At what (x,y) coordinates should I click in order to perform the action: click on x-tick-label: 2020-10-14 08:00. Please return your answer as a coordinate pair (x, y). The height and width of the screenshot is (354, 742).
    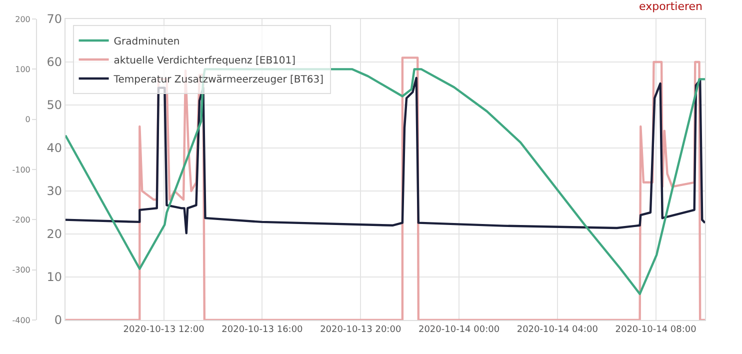
    Looking at the image, I should click on (656, 329).